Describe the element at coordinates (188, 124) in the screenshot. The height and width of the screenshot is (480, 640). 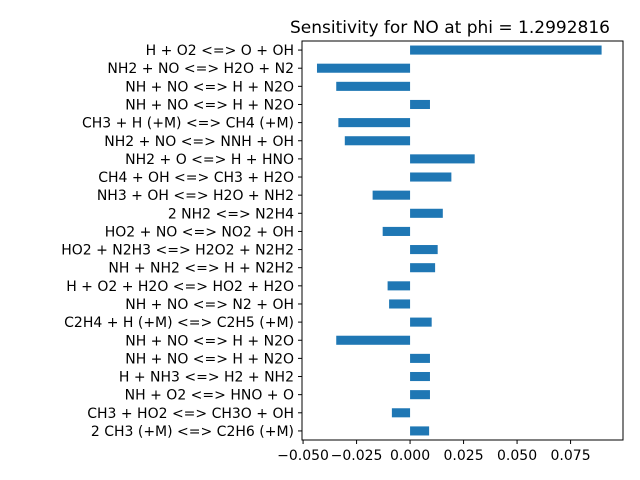
I see `y-tick-label: CH3 + H (+M) <=> CH4 (+M)` at that location.